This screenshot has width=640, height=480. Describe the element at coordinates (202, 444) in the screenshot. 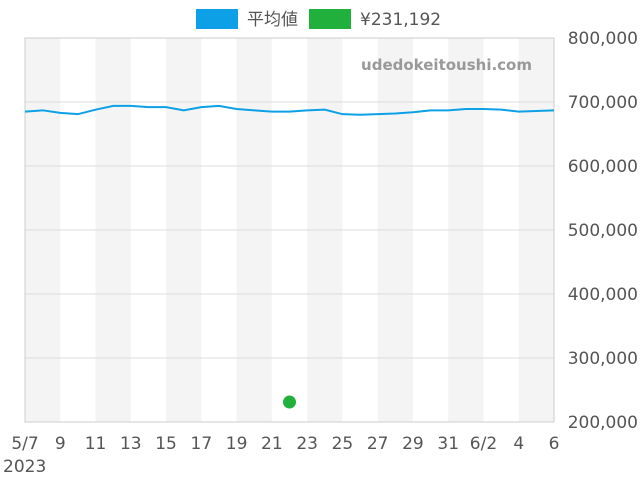

I see `x-tick-label: 17` at that location.